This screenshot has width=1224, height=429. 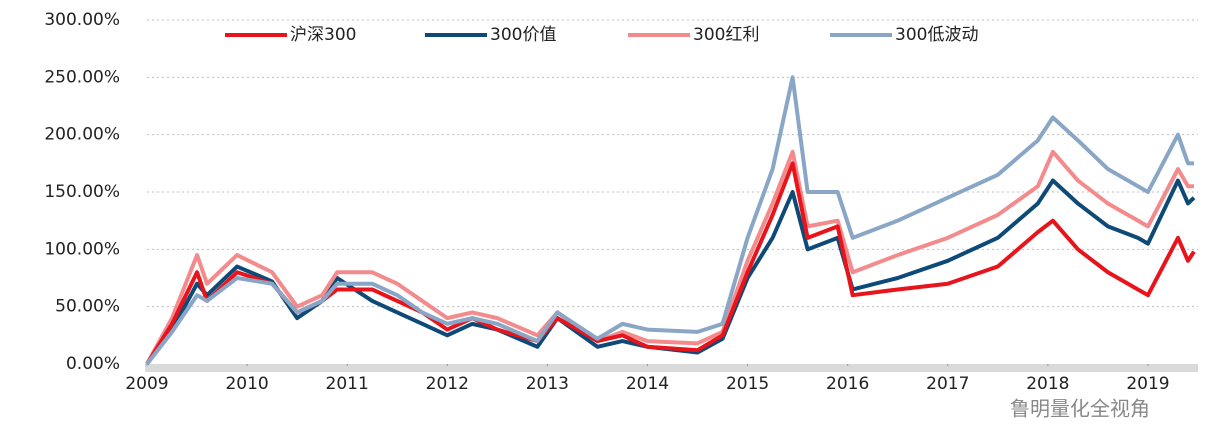 What do you see at coordinates (82, 249) in the screenshot?
I see `y-tick-label: 100.00%` at bounding box center [82, 249].